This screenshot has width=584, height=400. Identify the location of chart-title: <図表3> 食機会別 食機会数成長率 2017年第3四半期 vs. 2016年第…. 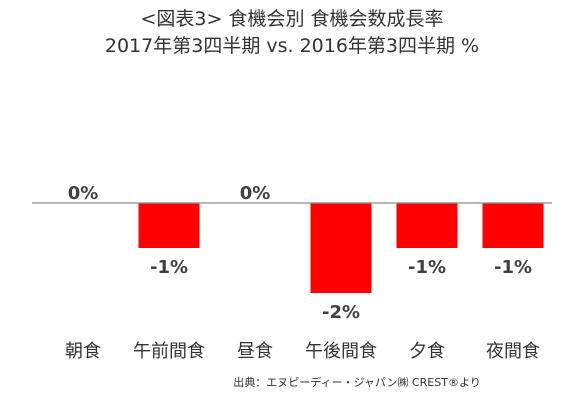
(292, 33).